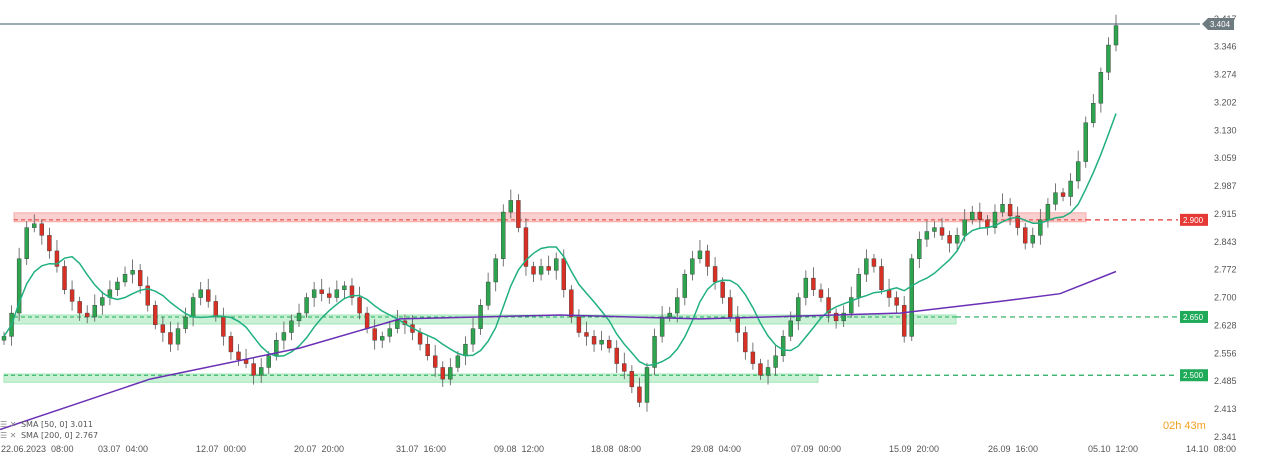  I want to click on level-tags: 2.900 2.650 2.500 3.404, so click(1207, 200).